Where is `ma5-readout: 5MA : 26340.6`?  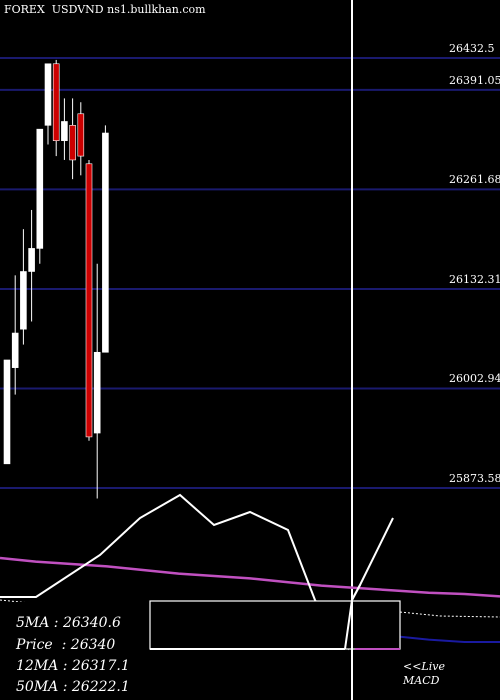
ma5-readout: 5MA : 26340.6 is located at coordinates (68, 623).